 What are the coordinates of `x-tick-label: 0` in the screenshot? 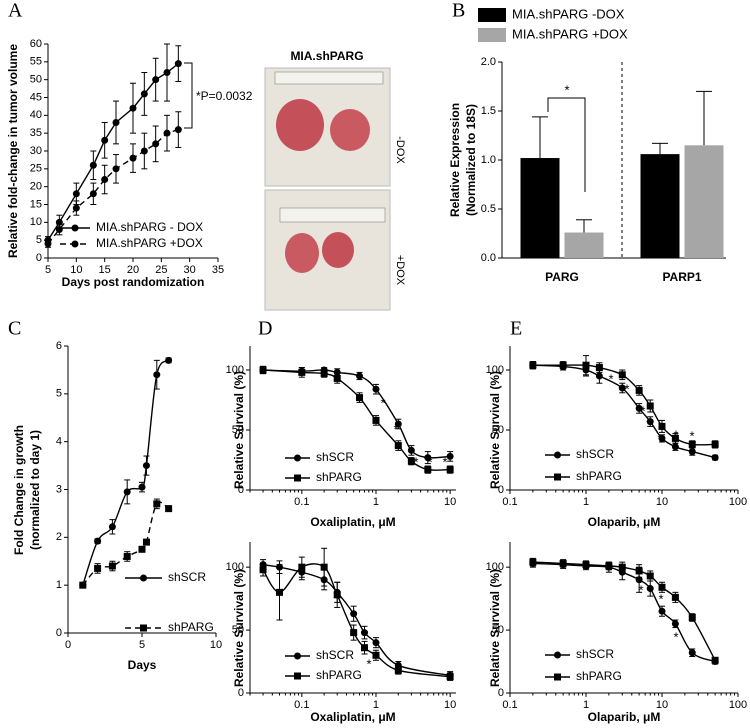 It's located at (68, 645).